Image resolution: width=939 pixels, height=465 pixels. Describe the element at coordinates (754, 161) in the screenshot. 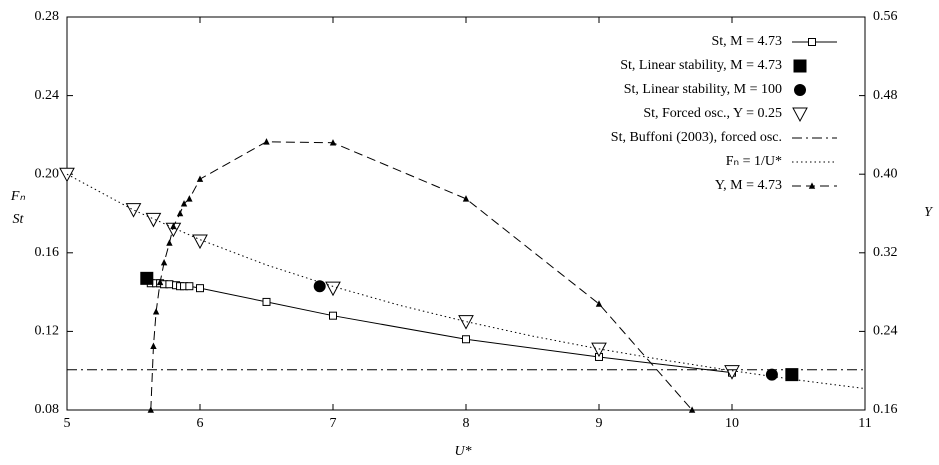

I see `legend-label: Fₙ = 1/U*` at that location.